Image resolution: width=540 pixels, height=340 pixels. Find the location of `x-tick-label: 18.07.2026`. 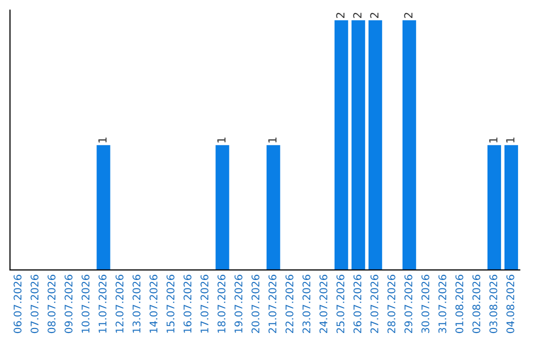

x-tick-label: 18.07.2026 is located at coordinates (222, 303).